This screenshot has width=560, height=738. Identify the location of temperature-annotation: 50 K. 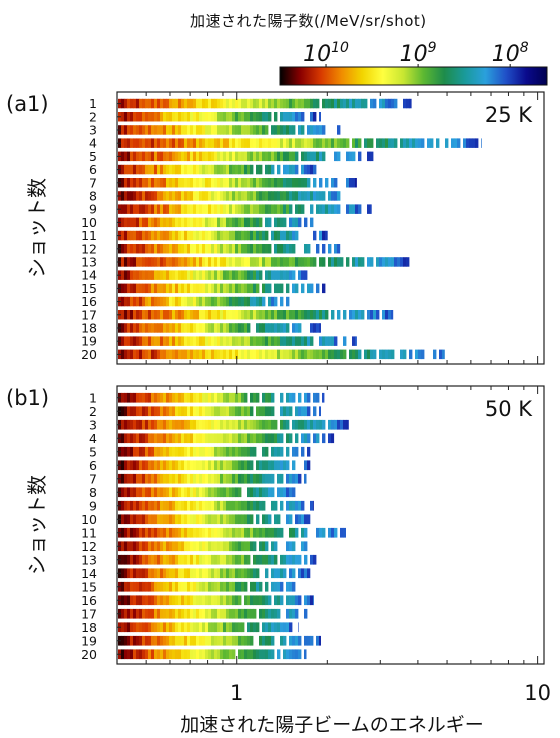
(509, 409).